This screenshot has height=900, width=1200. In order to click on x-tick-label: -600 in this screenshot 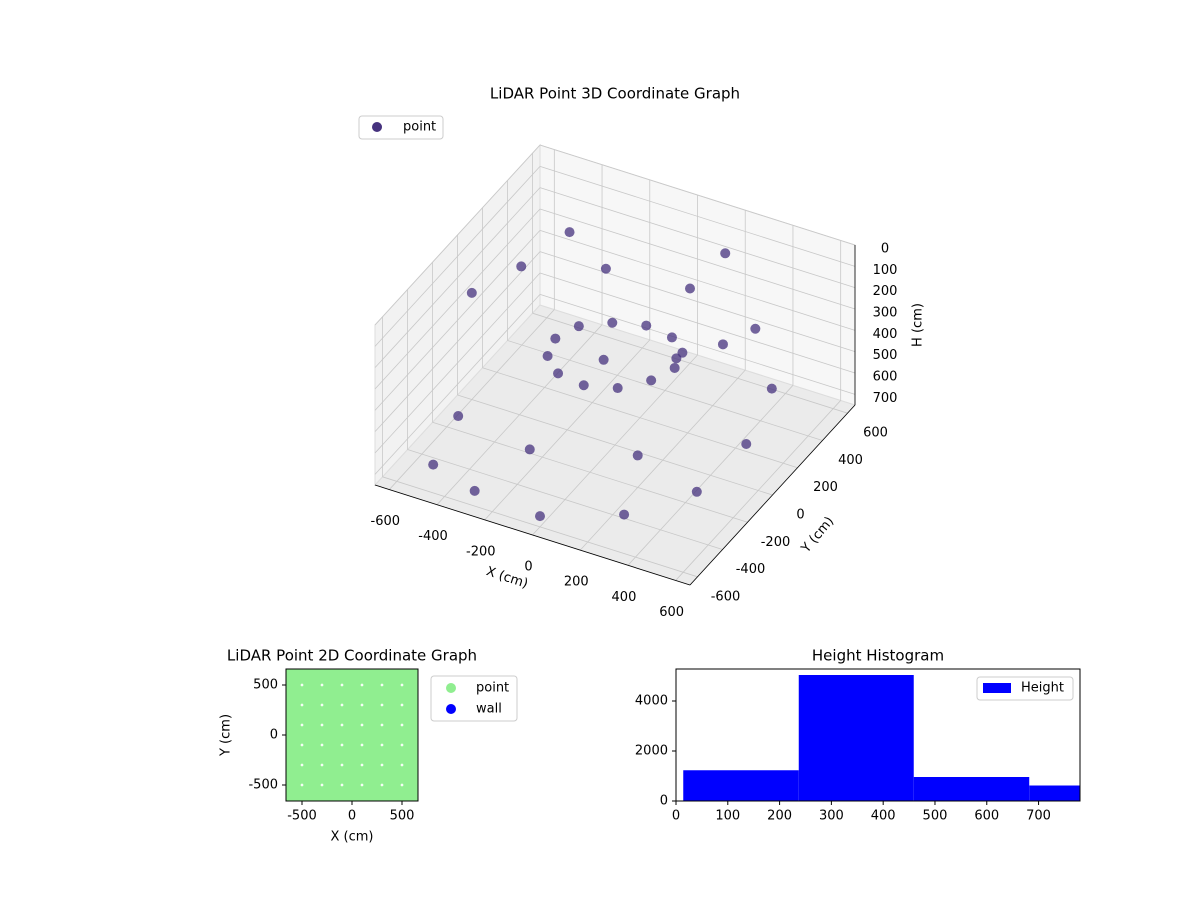, I will do `click(386, 521)`.